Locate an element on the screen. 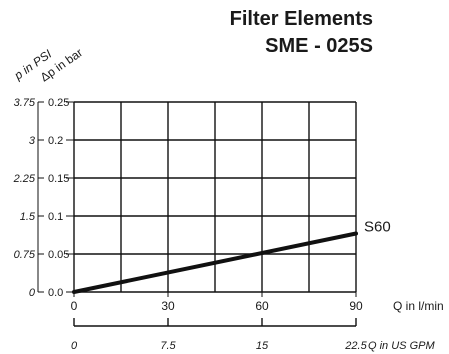 This screenshot has width=449, height=354. psi-tick-label: 1.5 is located at coordinates (28, 217).